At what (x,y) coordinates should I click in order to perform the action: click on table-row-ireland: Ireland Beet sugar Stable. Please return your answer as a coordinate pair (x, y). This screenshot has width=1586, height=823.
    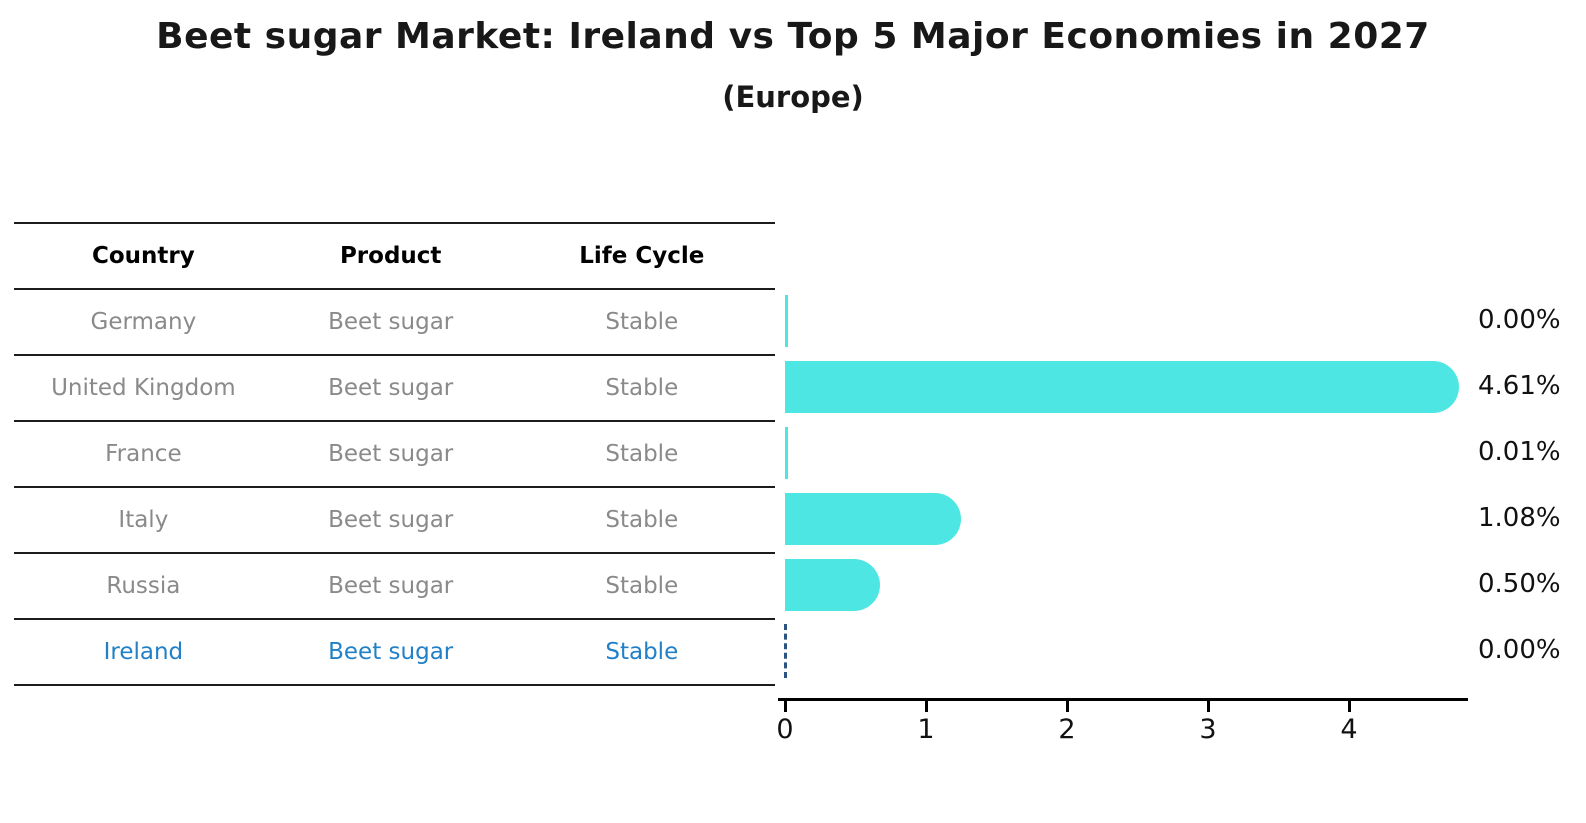
    Looking at the image, I should click on (394, 653).